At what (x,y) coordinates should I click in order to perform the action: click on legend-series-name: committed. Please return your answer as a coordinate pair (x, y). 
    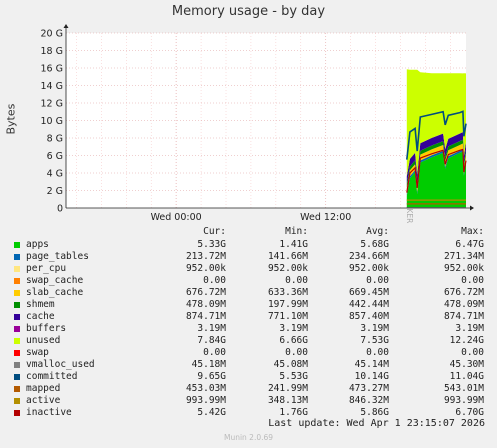
    Looking at the image, I should click on (52, 376).